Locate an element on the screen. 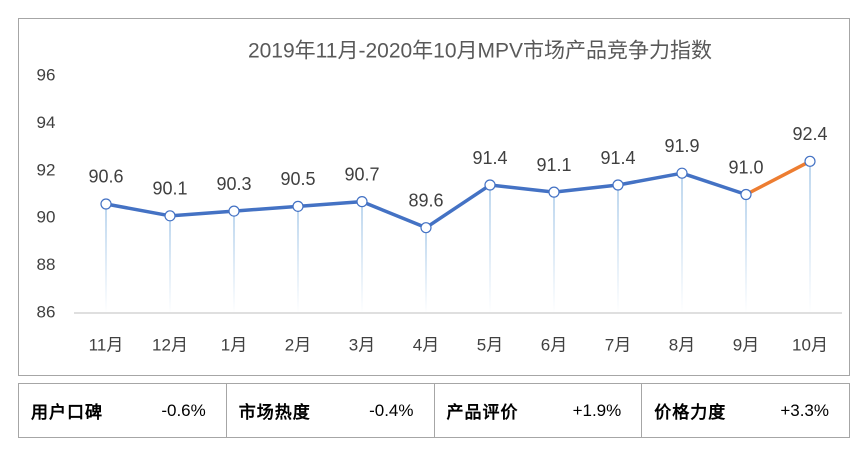 The width and height of the screenshot is (868, 459). summary-label: 市场热度 is located at coordinates (274, 412).